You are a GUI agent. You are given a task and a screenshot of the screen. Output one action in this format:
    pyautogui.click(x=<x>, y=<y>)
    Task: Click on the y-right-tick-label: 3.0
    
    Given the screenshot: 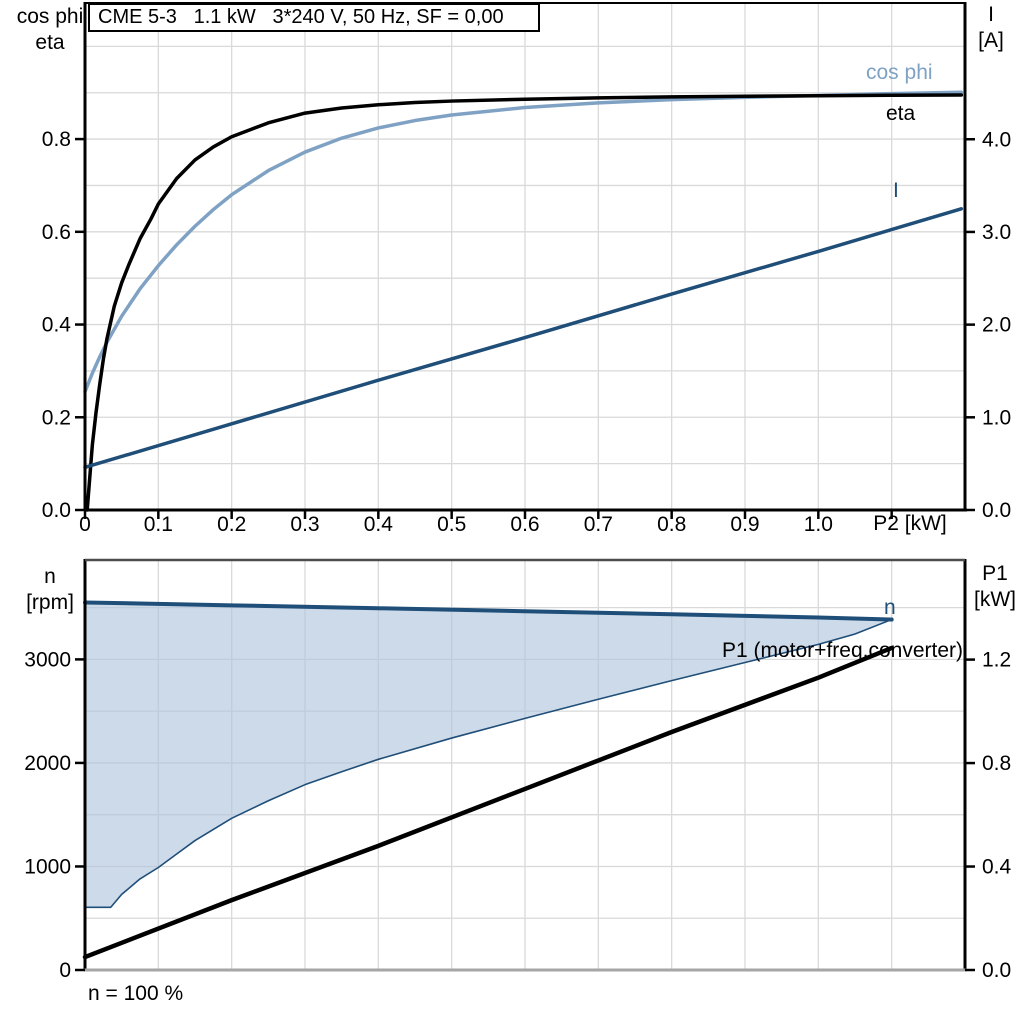 What is the action you would take?
    pyautogui.click(x=996, y=232)
    